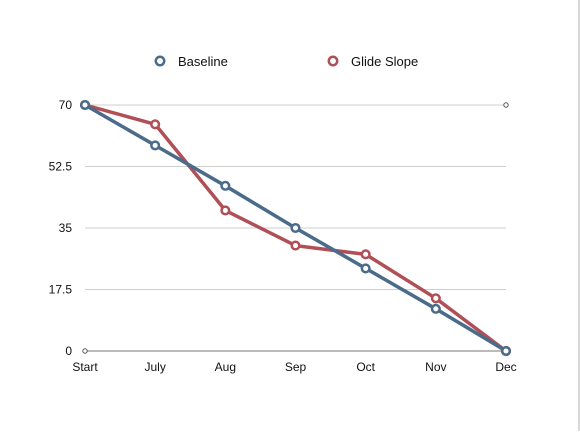  I want to click on y-tick-label: 0, so click(68, 351).